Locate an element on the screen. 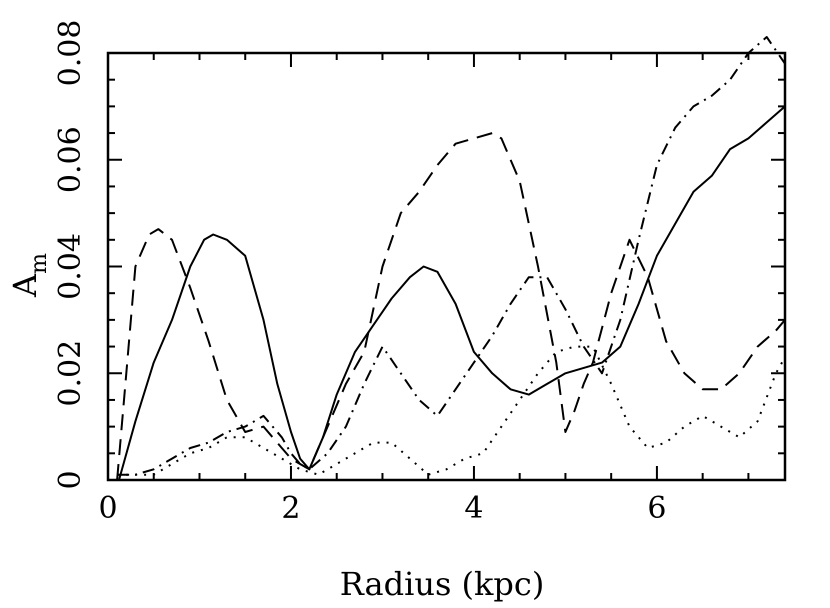 Image resolution: width=830 pixels, height=608 pixels. x-axis-title: Radius (kpc) is located at coordinates (442, 584).